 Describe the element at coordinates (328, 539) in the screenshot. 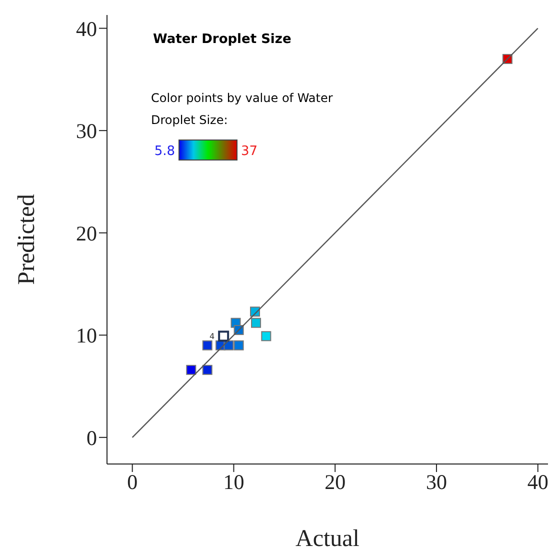

I see `x-axis-title: Actual` at that location.